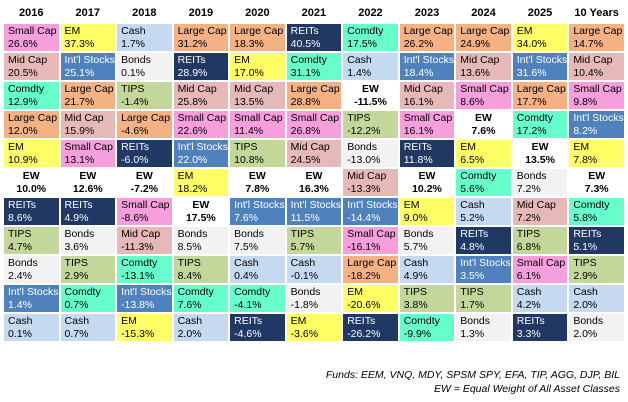  Describe the element at coordinates (472, 188) in the screenshot. I see `return-value: 5.6%` at that location.